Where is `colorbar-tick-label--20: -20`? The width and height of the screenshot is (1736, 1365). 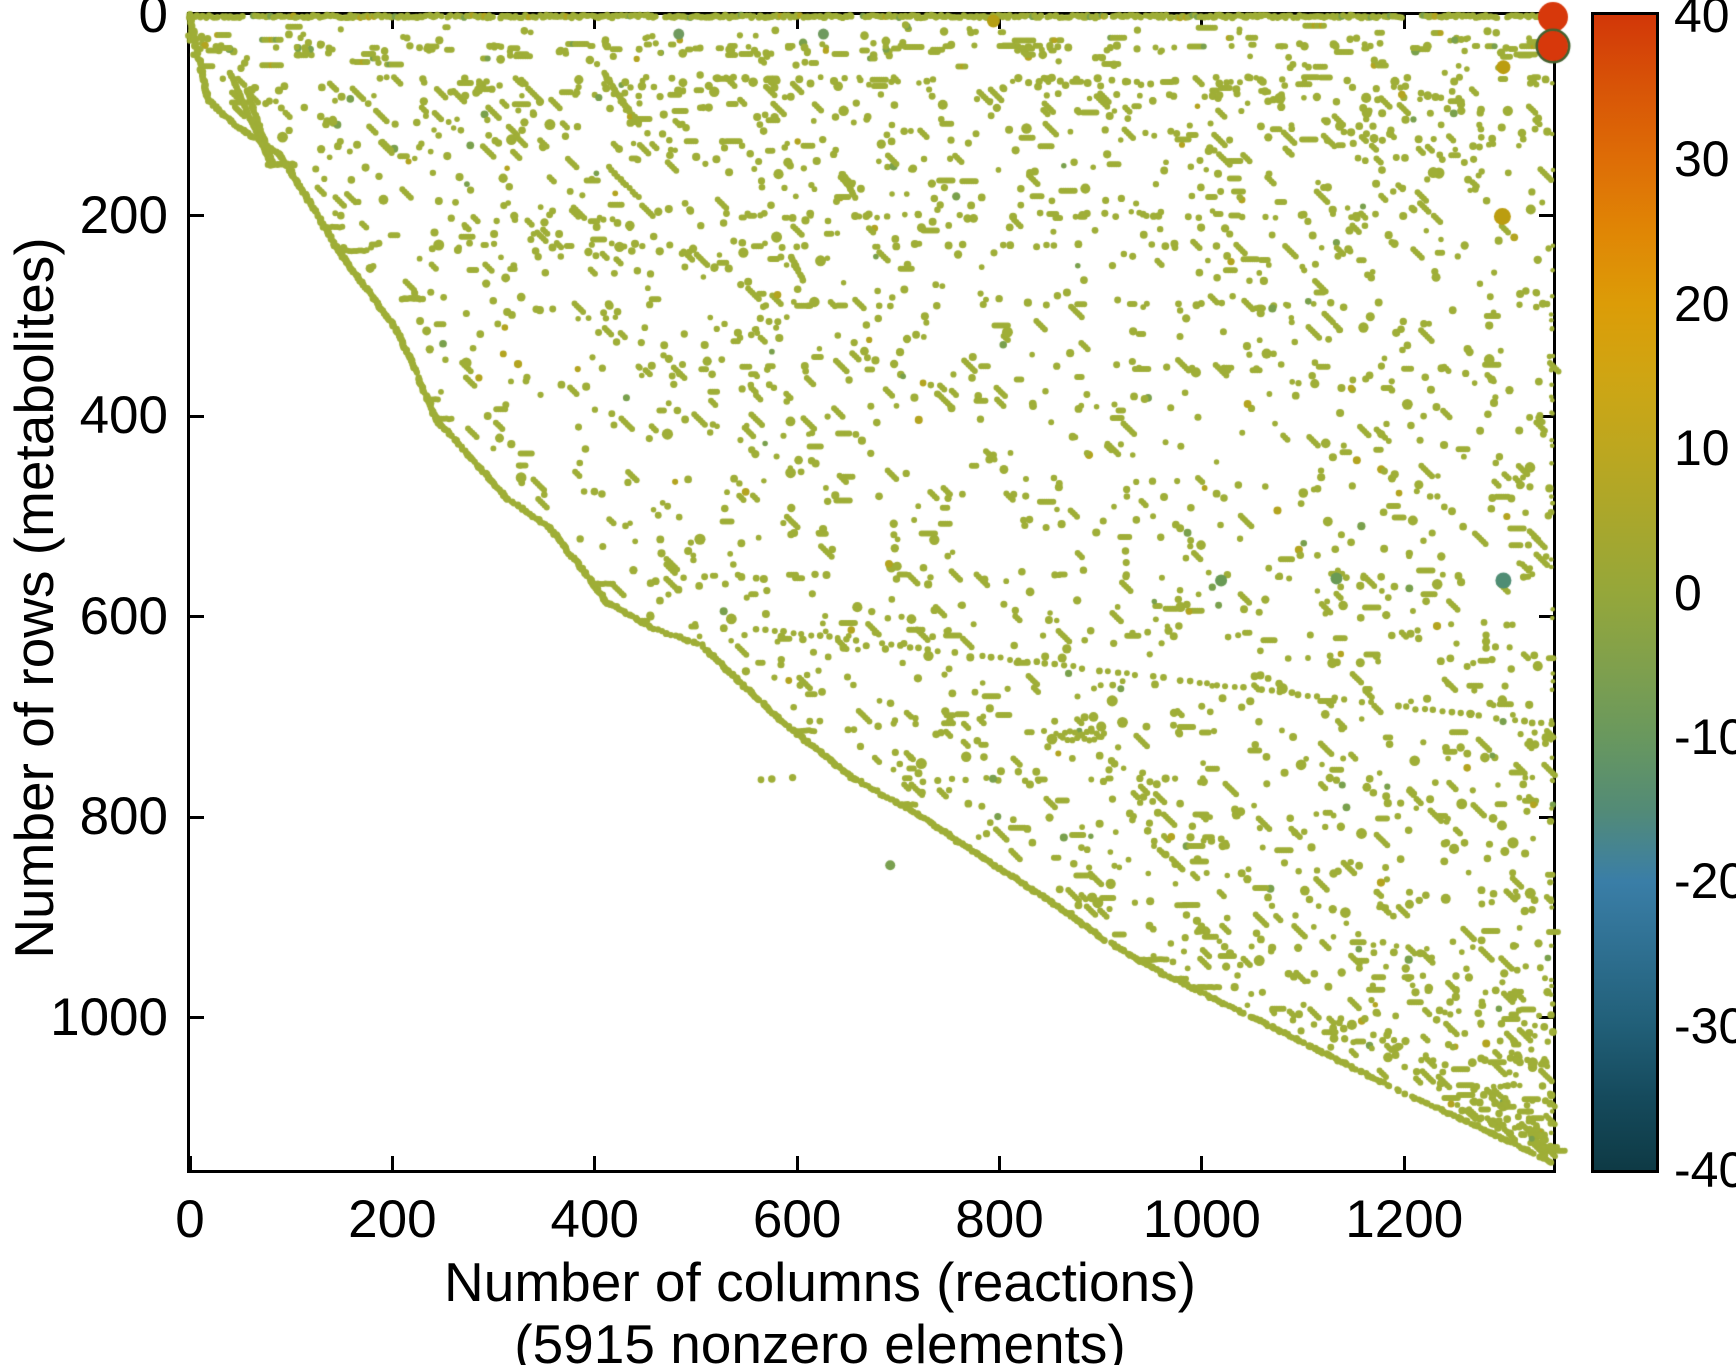
colorbar-tick-label--20: -20 is located at coordinates (1705, 881).